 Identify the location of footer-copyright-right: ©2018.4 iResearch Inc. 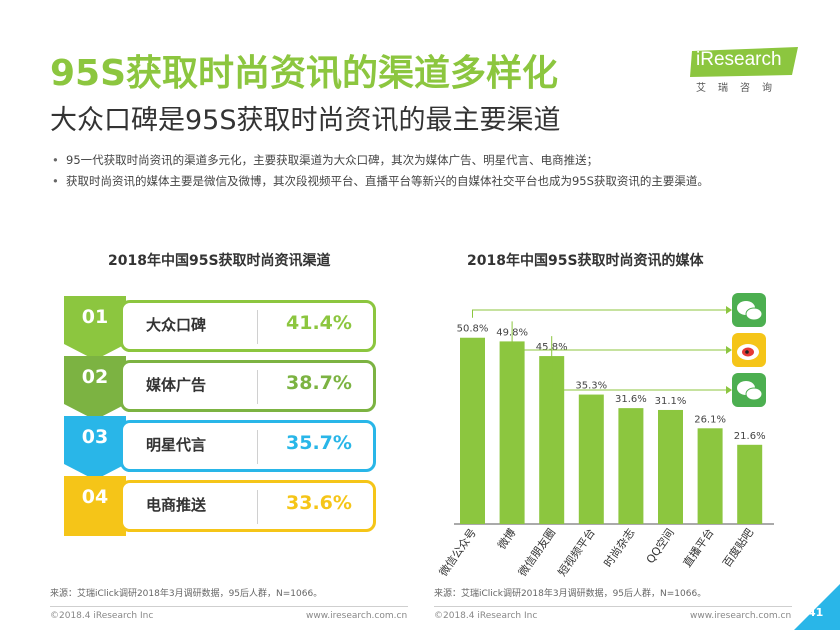
(486, 616).